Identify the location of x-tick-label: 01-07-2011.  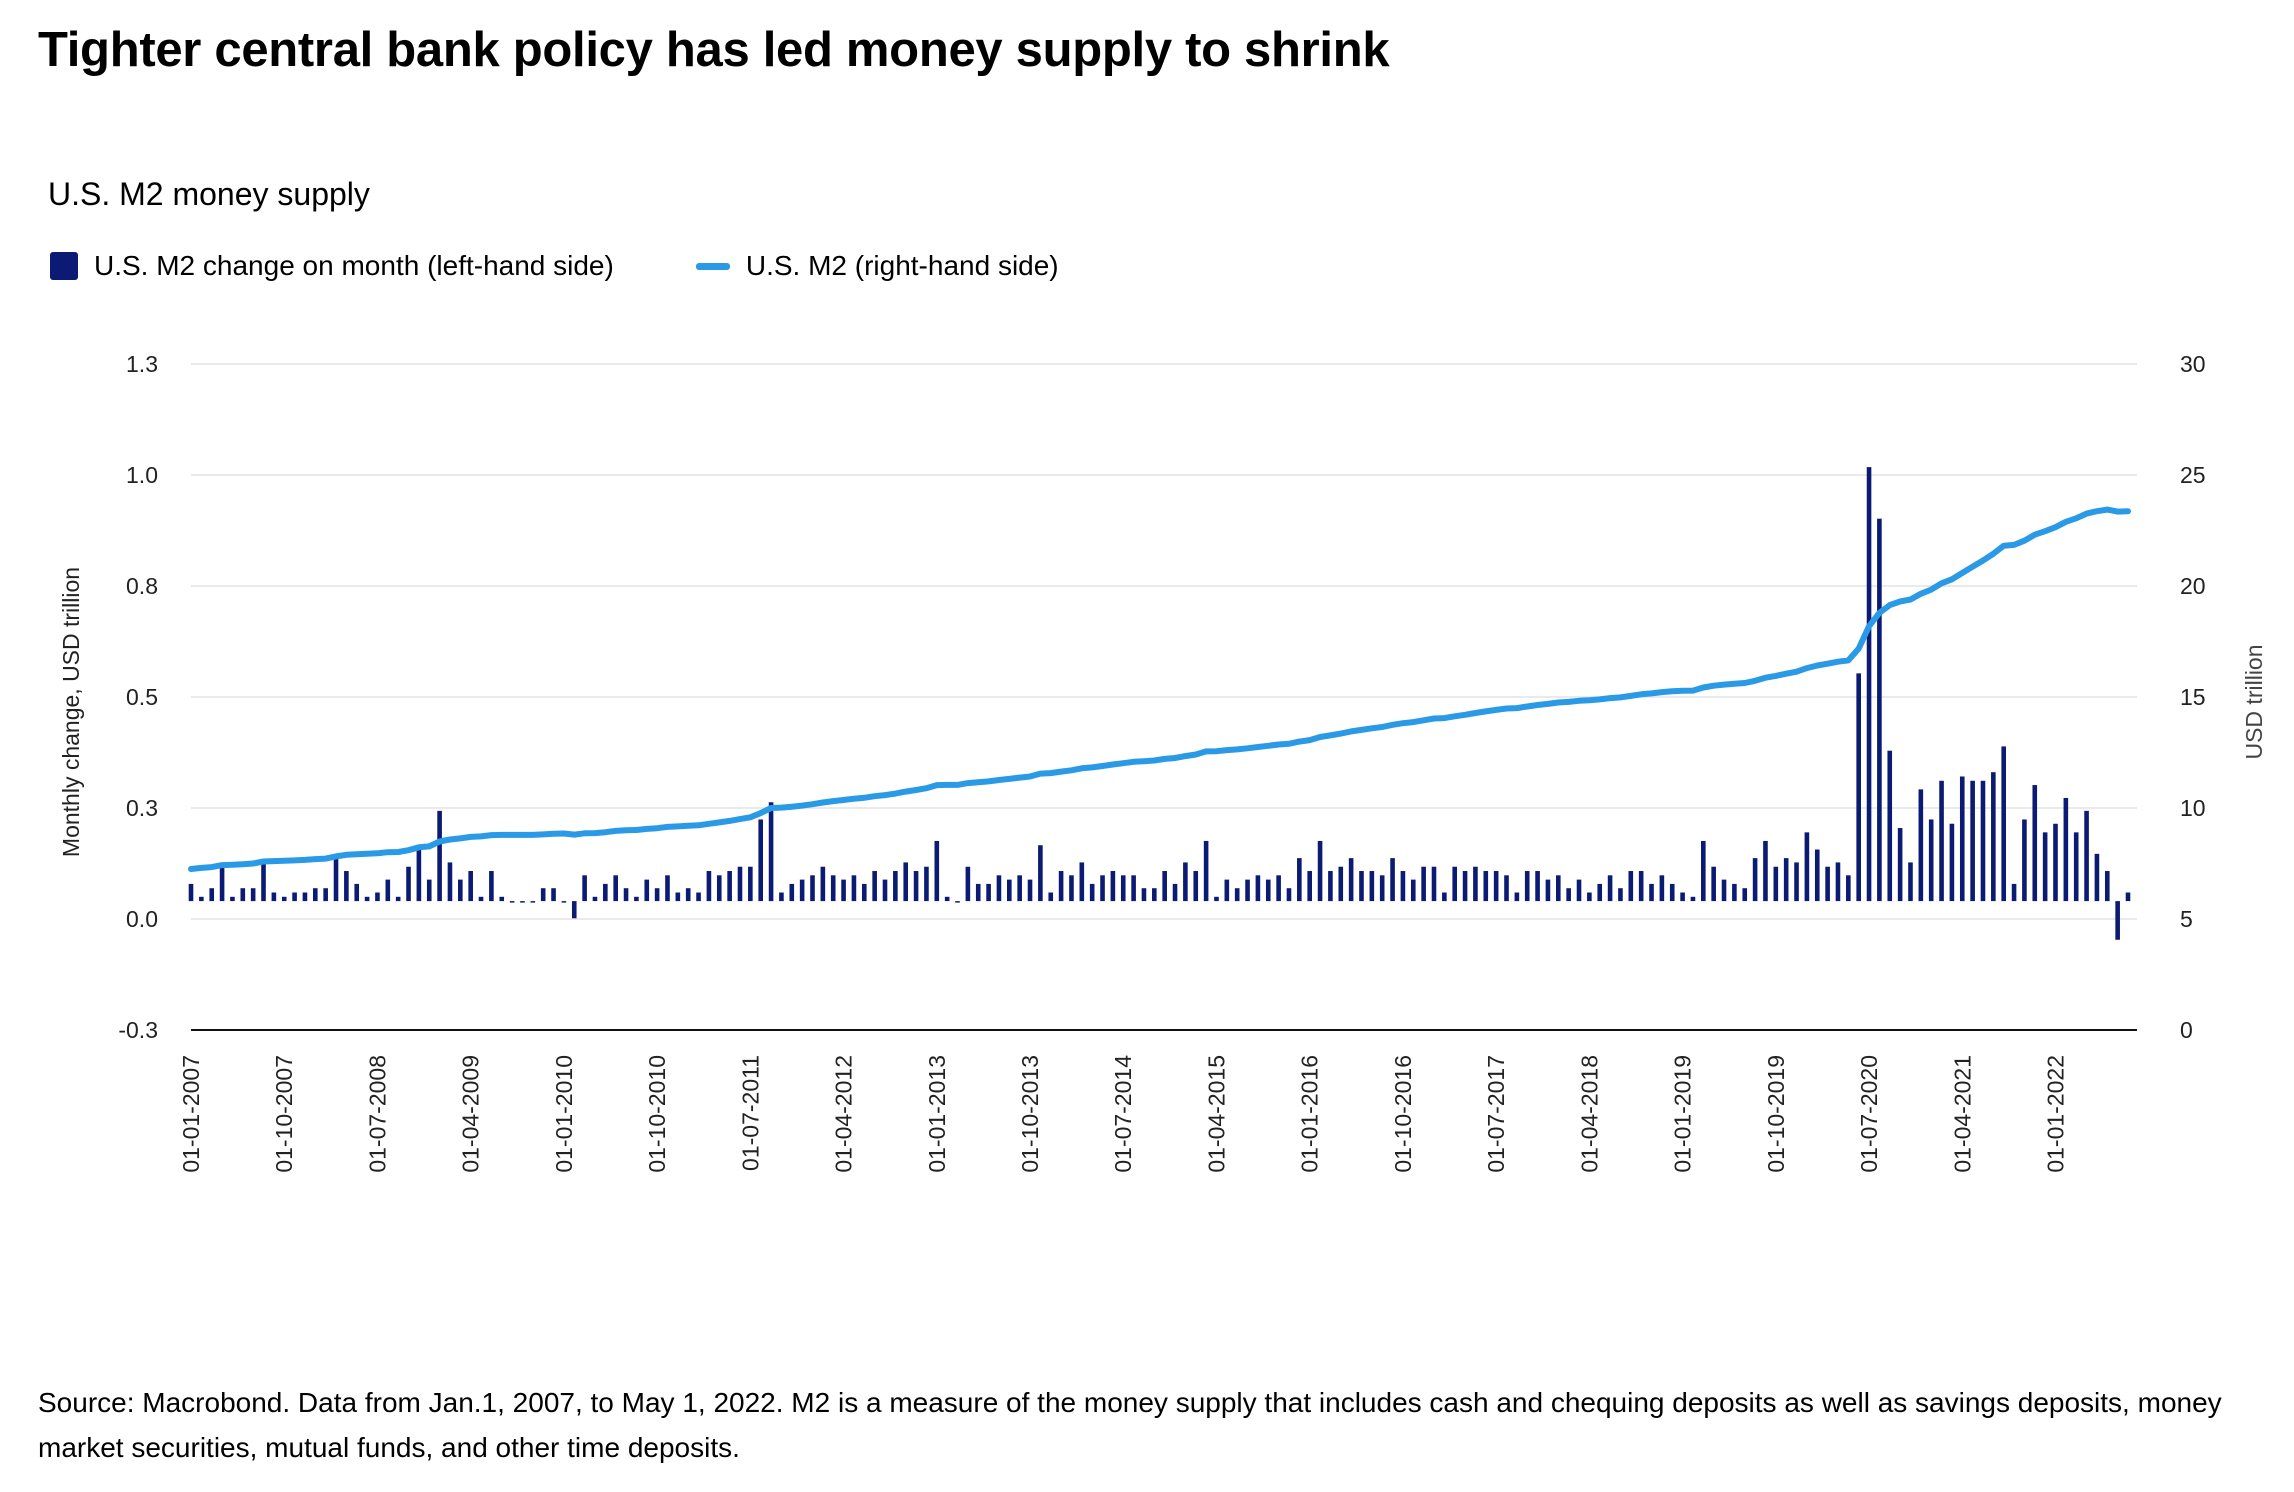
(750, 1113).